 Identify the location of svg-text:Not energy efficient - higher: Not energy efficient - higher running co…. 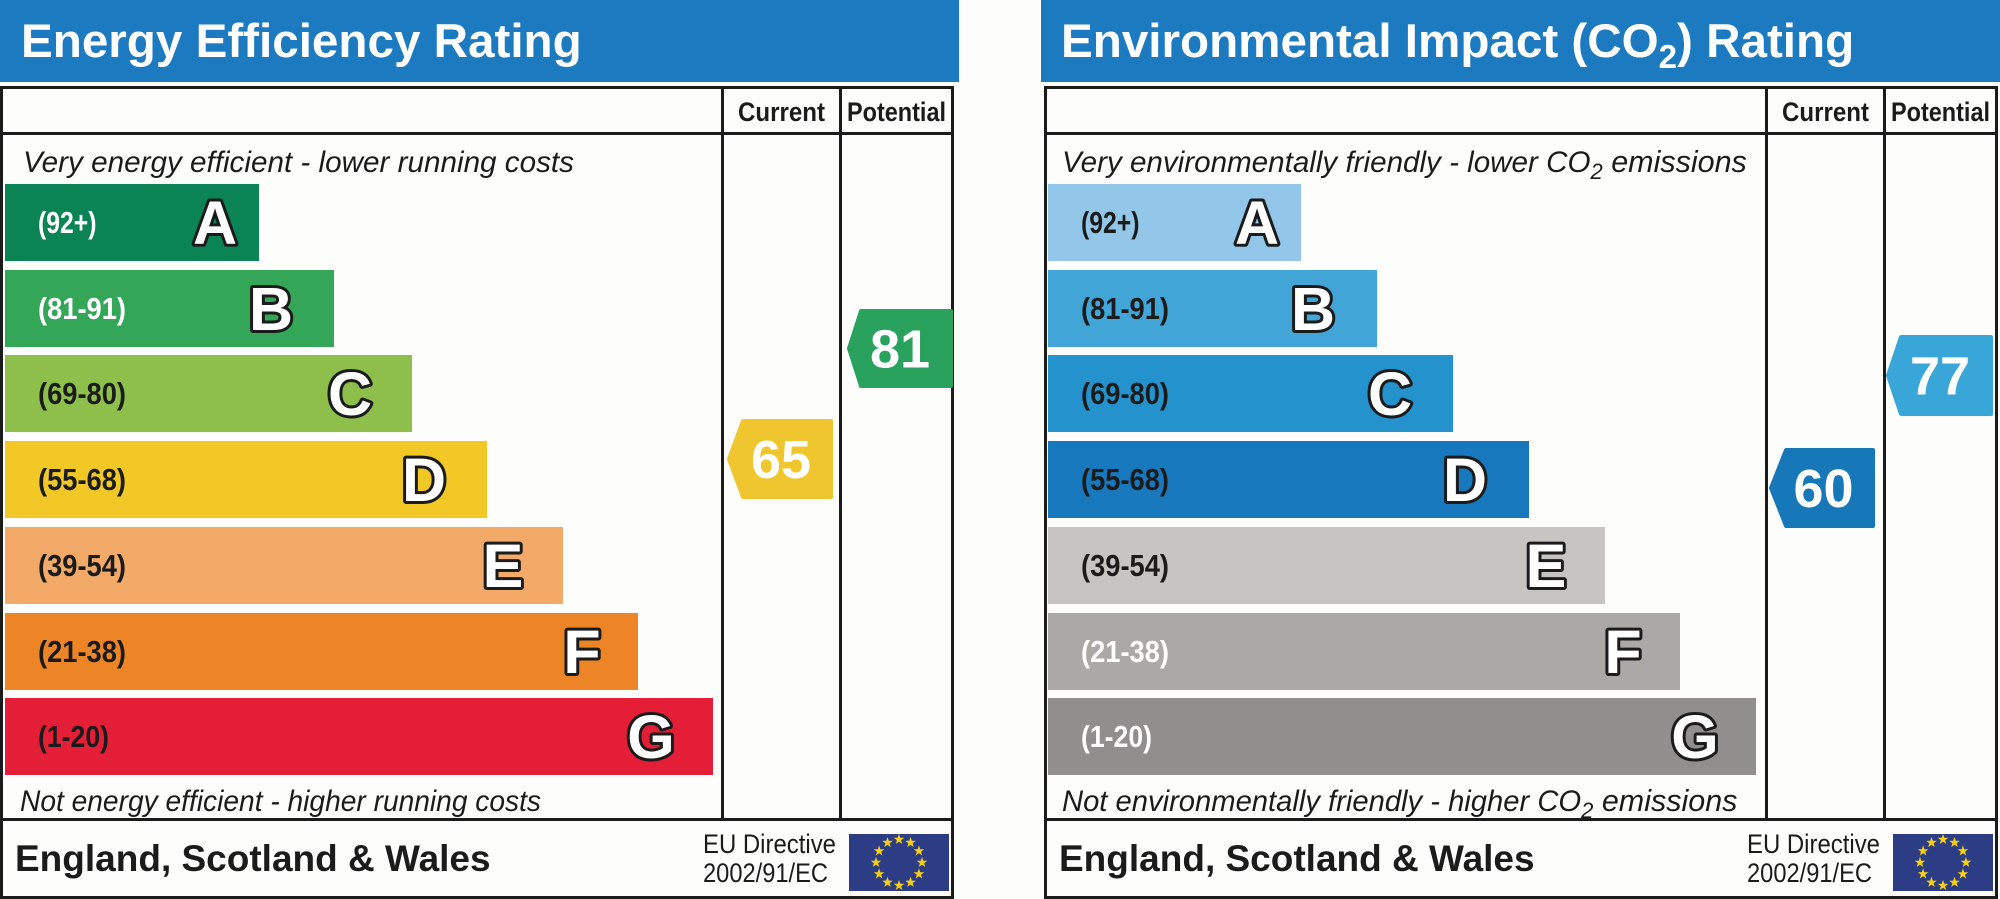
(280, 801).